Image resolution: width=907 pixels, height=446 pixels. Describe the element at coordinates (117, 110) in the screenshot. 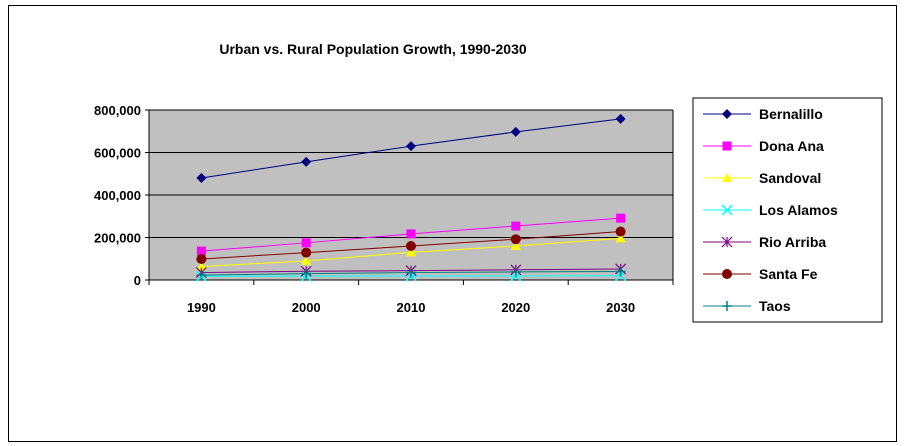

I see `y-tick-label: 800,000` at that location.